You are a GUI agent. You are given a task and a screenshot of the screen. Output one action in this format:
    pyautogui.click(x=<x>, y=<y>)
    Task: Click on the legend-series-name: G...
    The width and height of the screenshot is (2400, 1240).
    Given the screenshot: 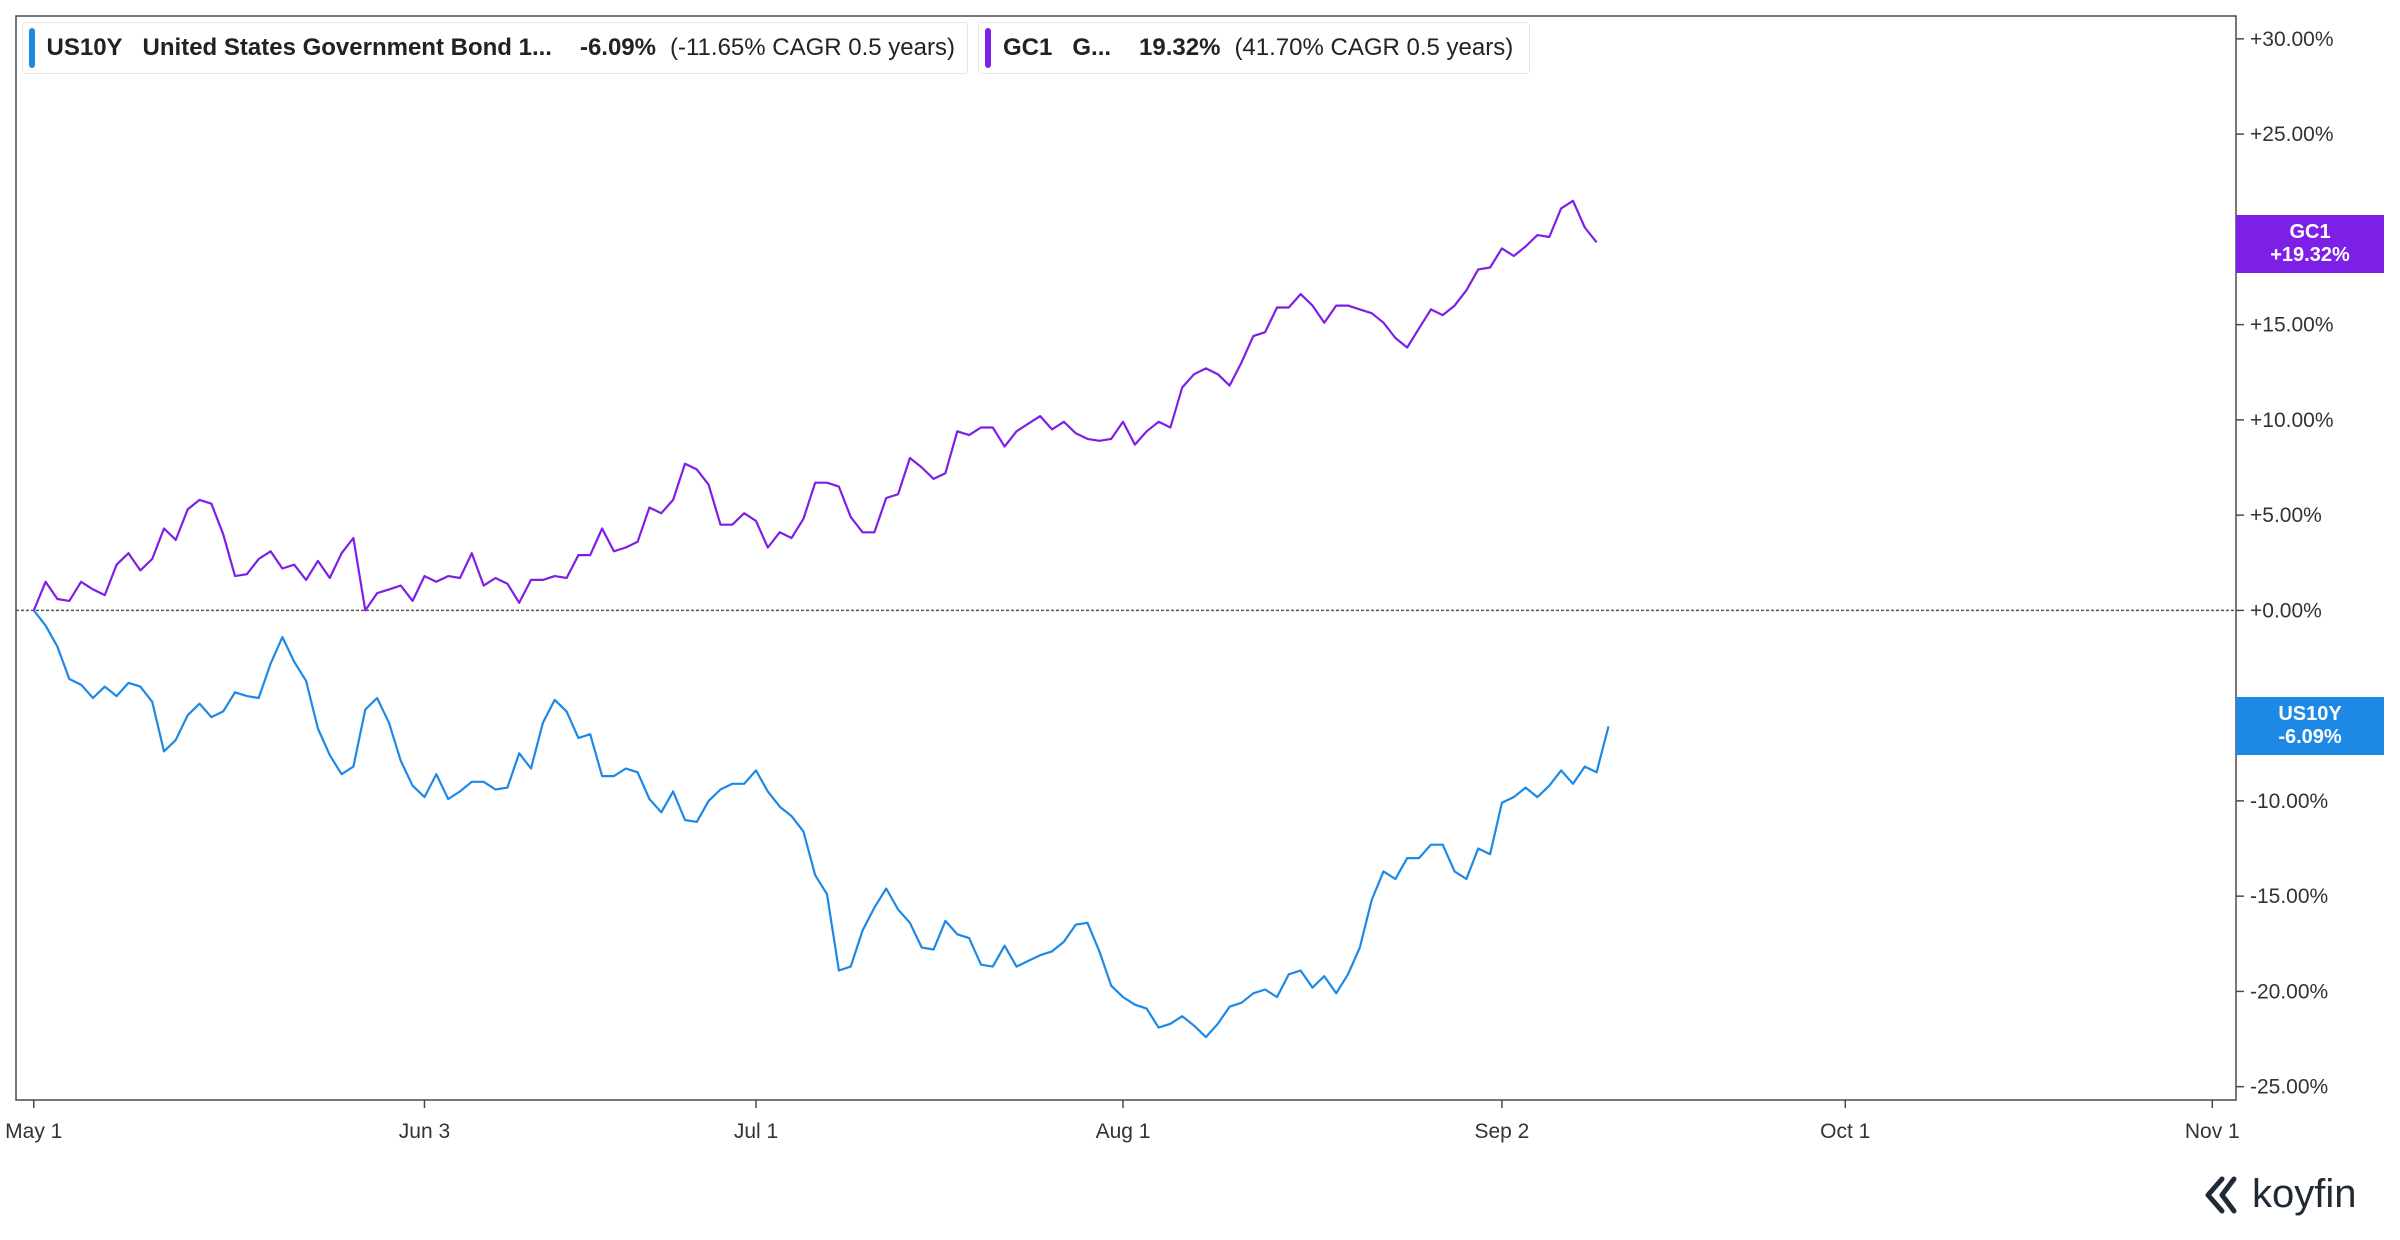 What is the action you would take?
    pyautogui.click(x=1092, y=47)
    